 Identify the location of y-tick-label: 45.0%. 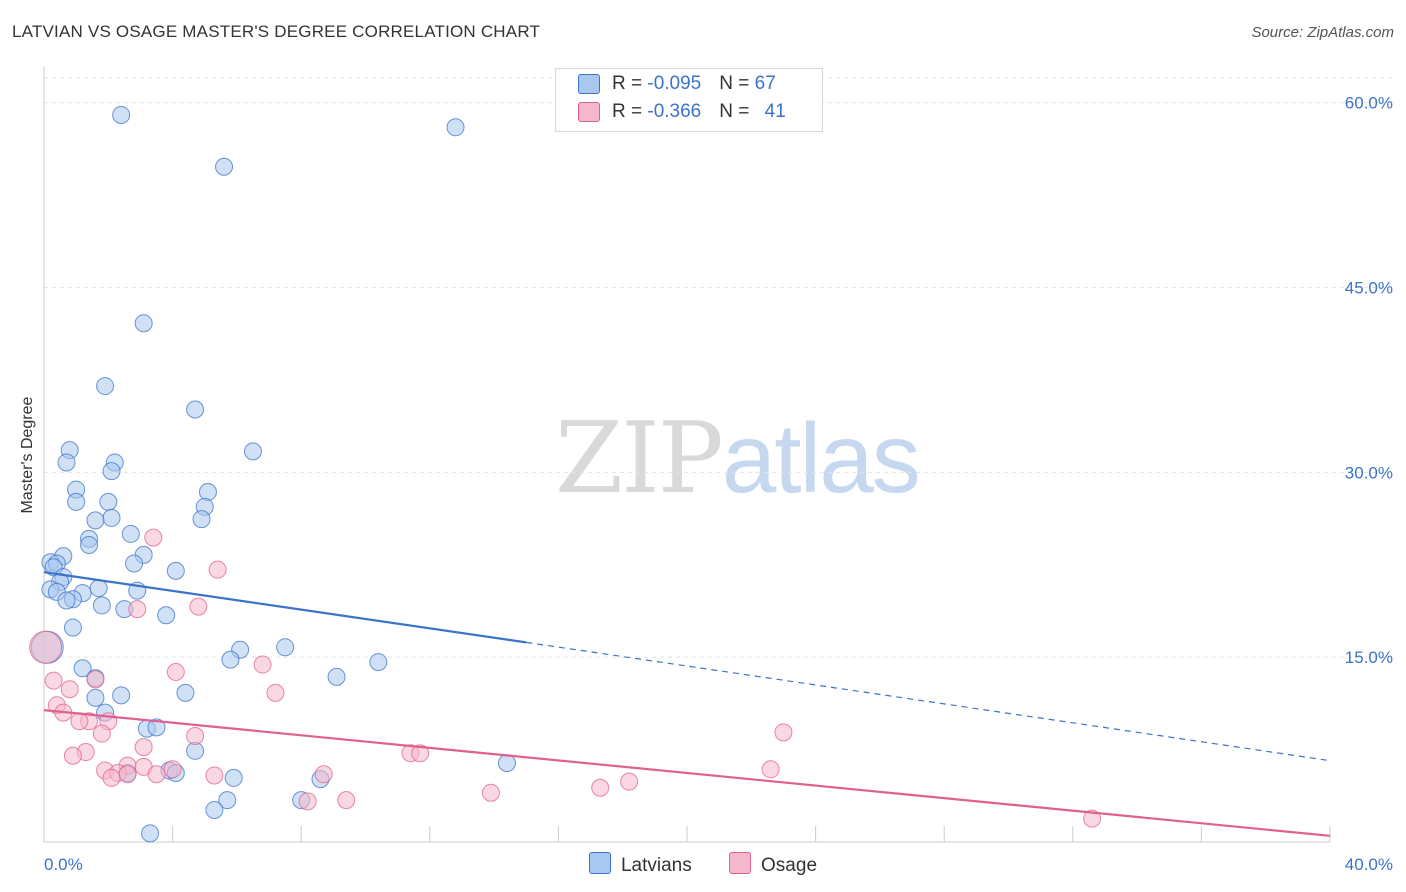
(1369, 287).